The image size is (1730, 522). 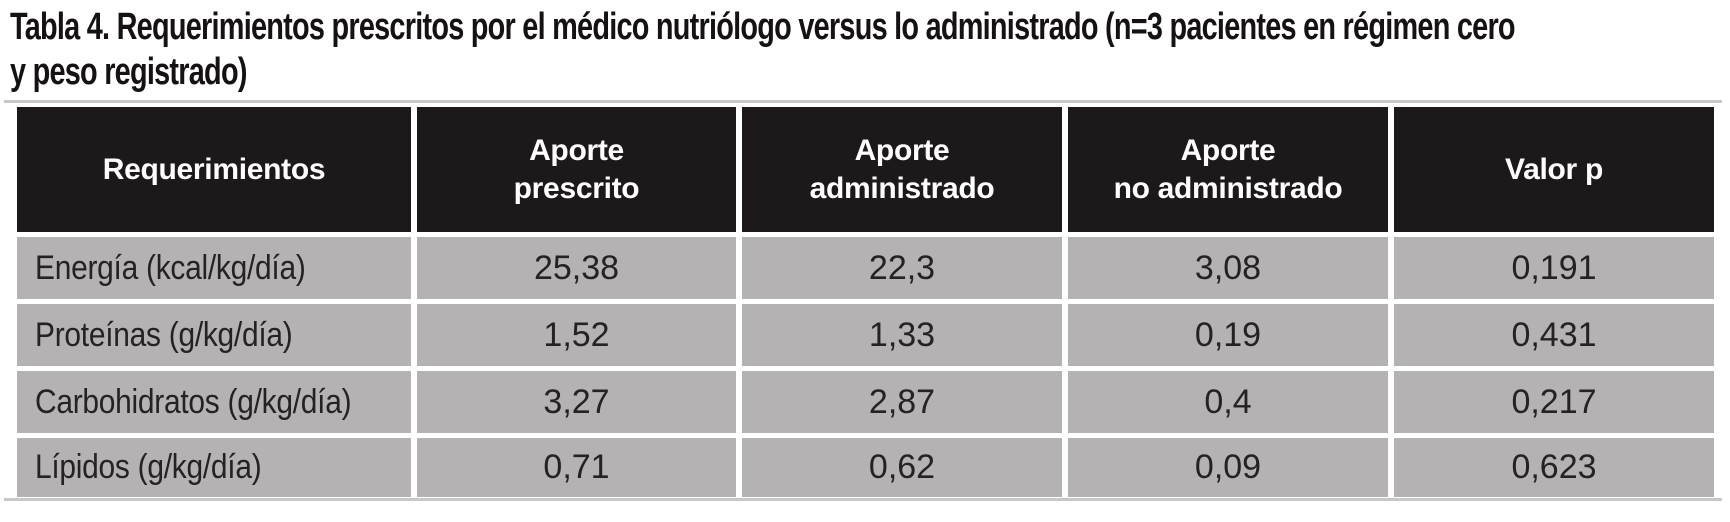 I want to click on cell-value: 0,62, so click(x=902, y=467).